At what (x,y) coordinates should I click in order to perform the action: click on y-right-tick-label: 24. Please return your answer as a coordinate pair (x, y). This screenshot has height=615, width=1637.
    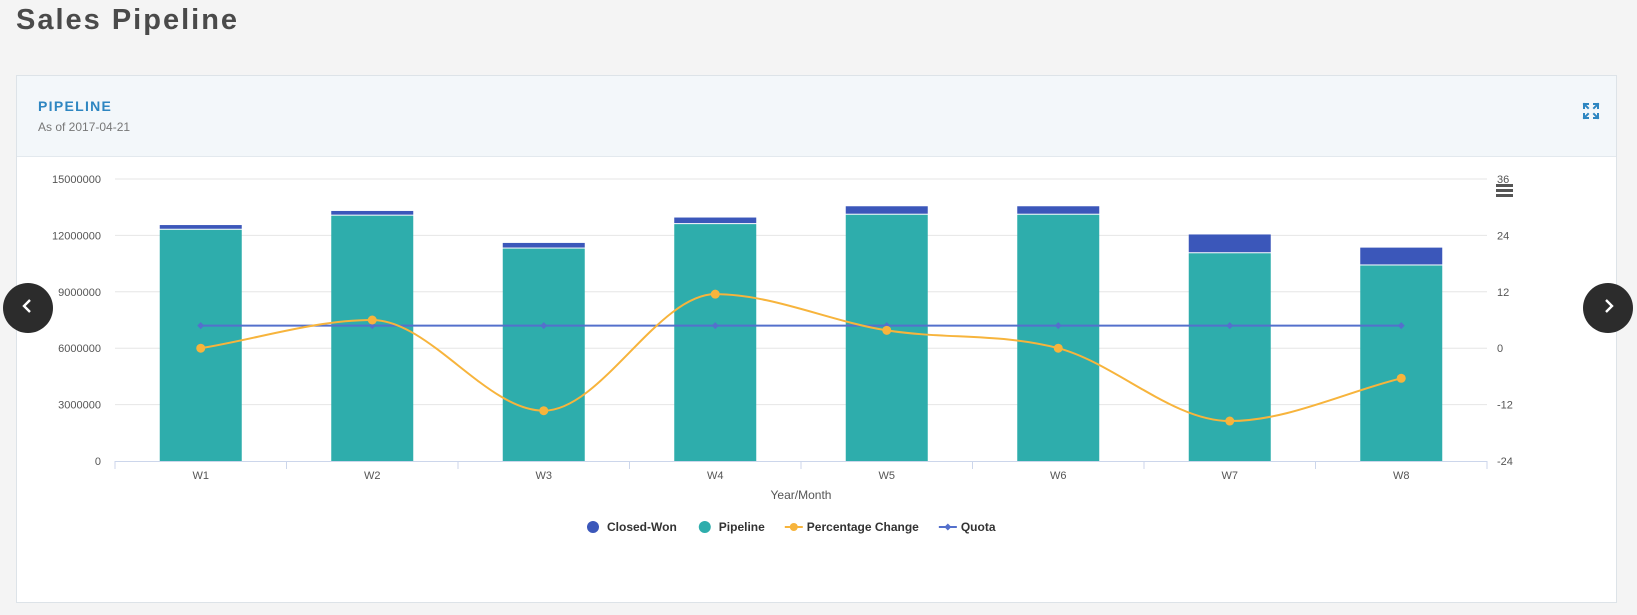
    Looking at the image, I should click on (1503, 236).